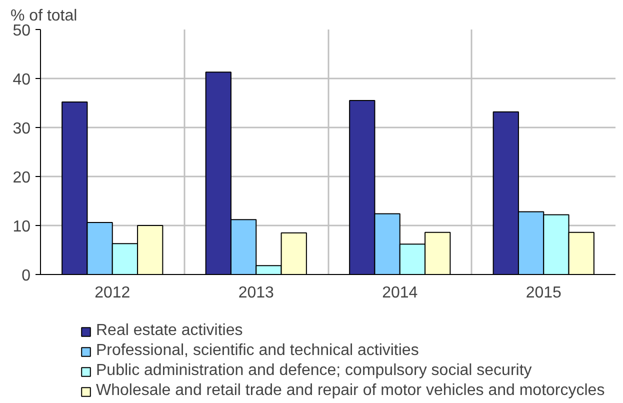  What do you see at coordinates (257, 351) in the screenshot?
I see `legend-label: Professional, scientific and technical activities` at bounding box center [257, 351].